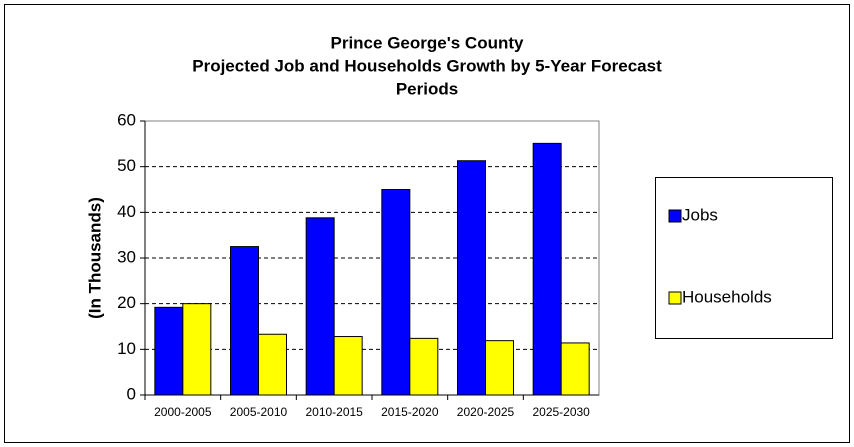 The height and width of the screenshot is (447, 854). Describe the element at coordinates (259, 412) in the screenshot. I see `x-tick-label: 2005-2010` at that location.